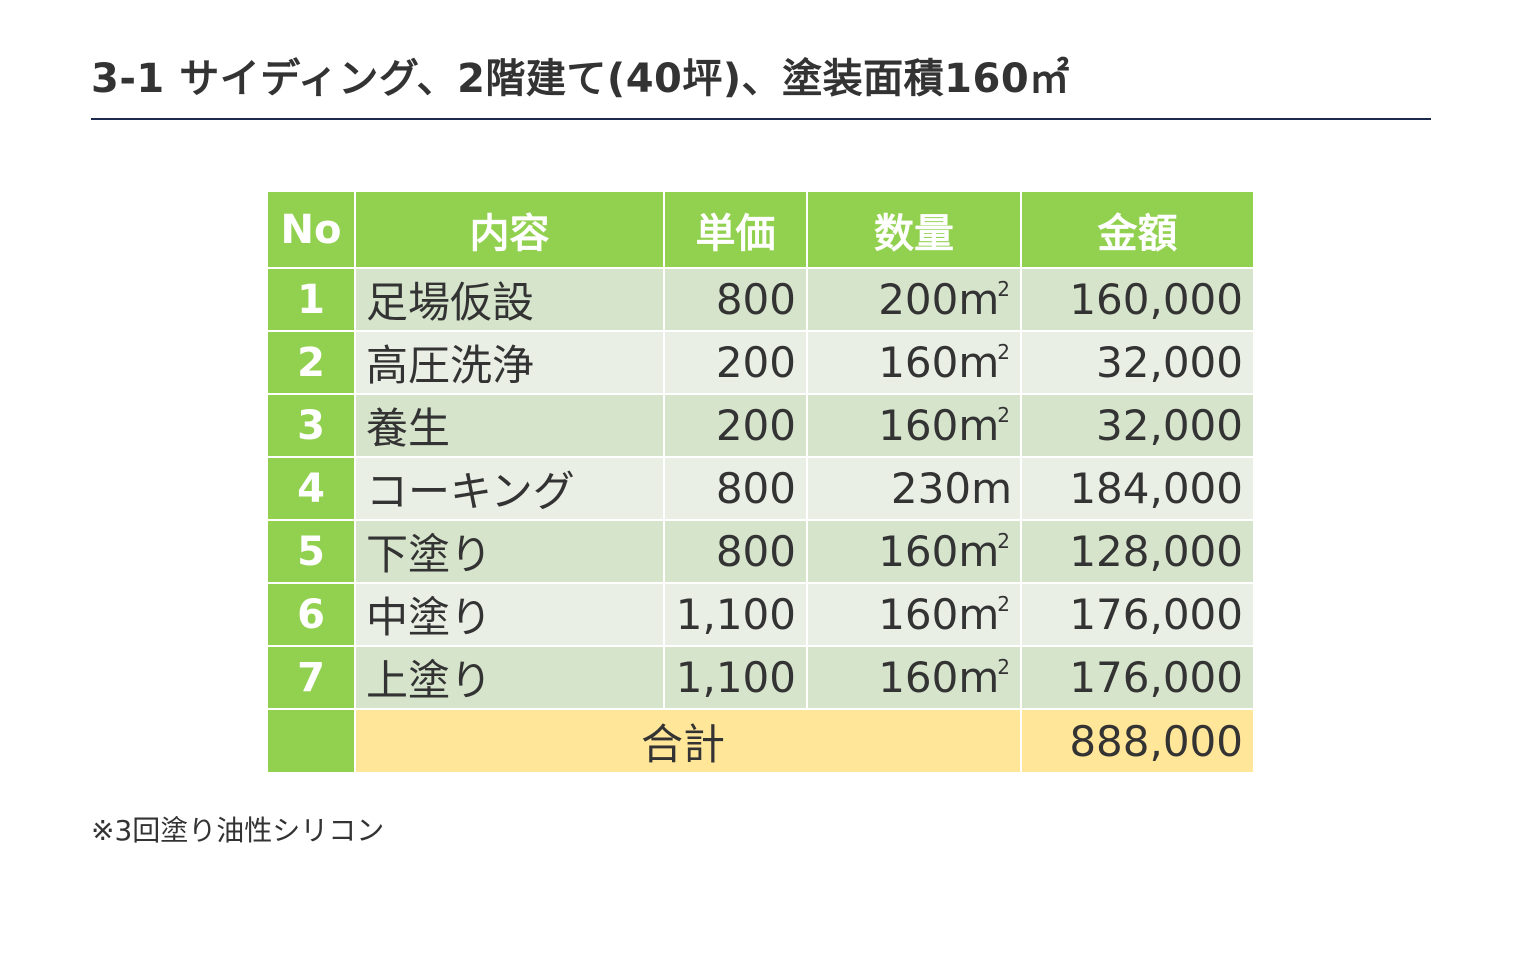 This screenshot has width=1521, height=971. I want to click on total-label: 合計, so click(688, 741).